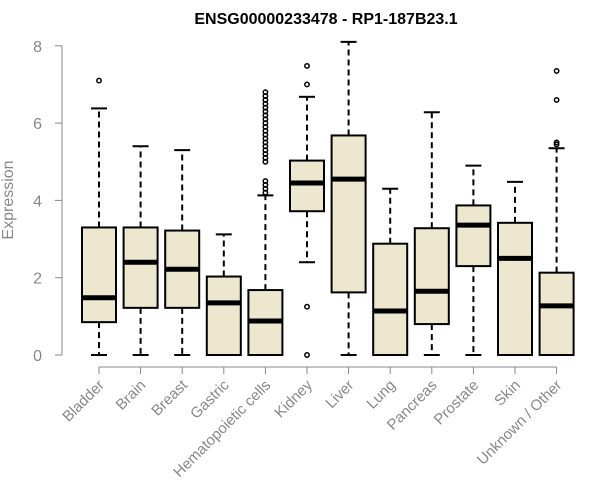 The image size is (600, 500). Describe the element at coordinates (48, 202) in the screenshot. I see `y-axis: 0 2 4 6 8` at that location.